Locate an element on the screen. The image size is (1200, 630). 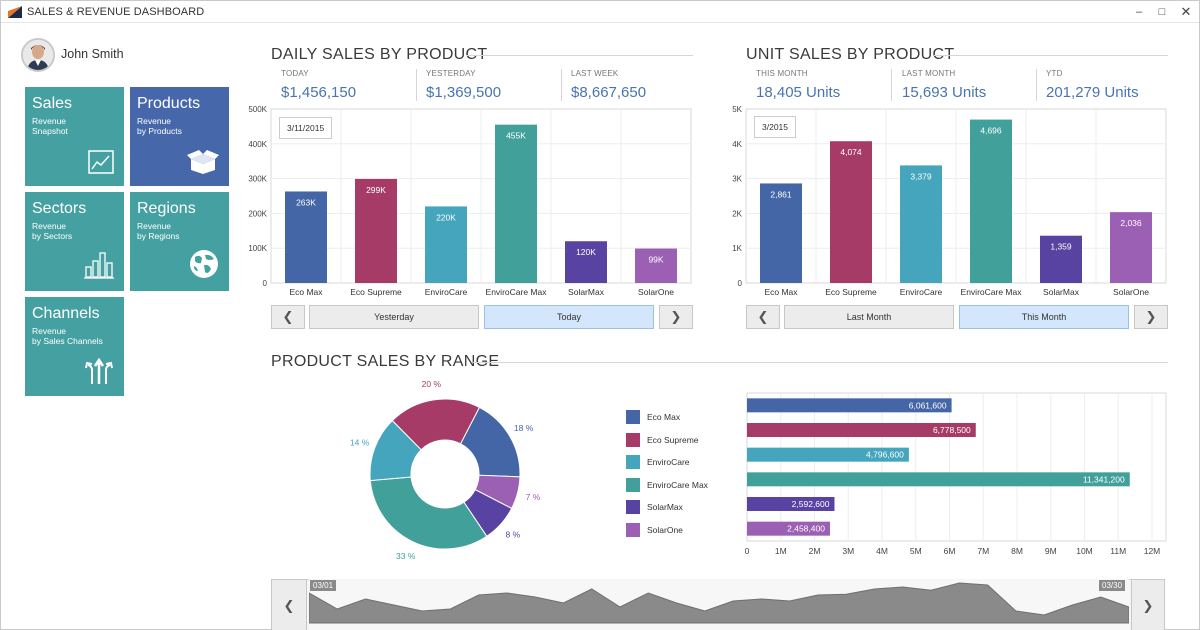
globe-icon is located at coordinates (204, 264).